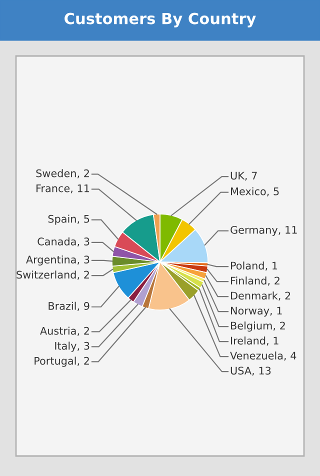 The height and width of the screenshot is (476, 320). Describe the element at coordinates (63, 189) in the screenshot. I see `slice-label: France, 11` at that location.